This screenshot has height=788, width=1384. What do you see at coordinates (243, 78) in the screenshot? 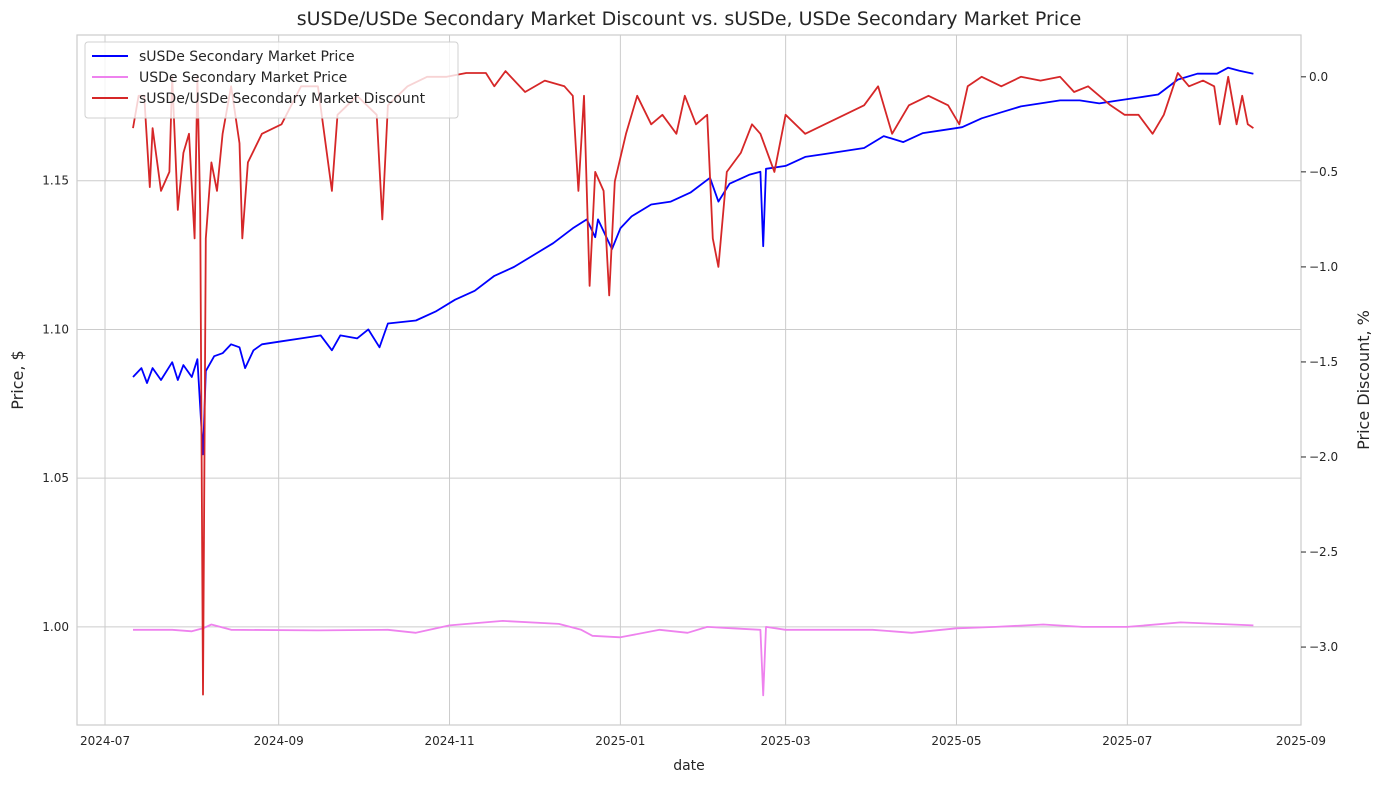
I see `legend-label-1: USDe Secondary Market Price` at bounding box center [243, 78].